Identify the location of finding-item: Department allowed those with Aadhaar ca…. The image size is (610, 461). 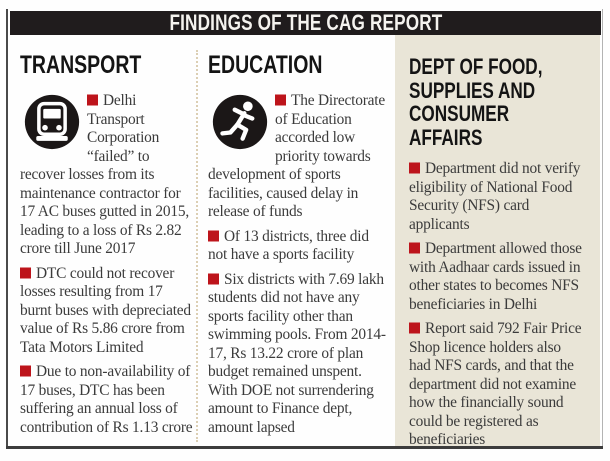
(497, 277).